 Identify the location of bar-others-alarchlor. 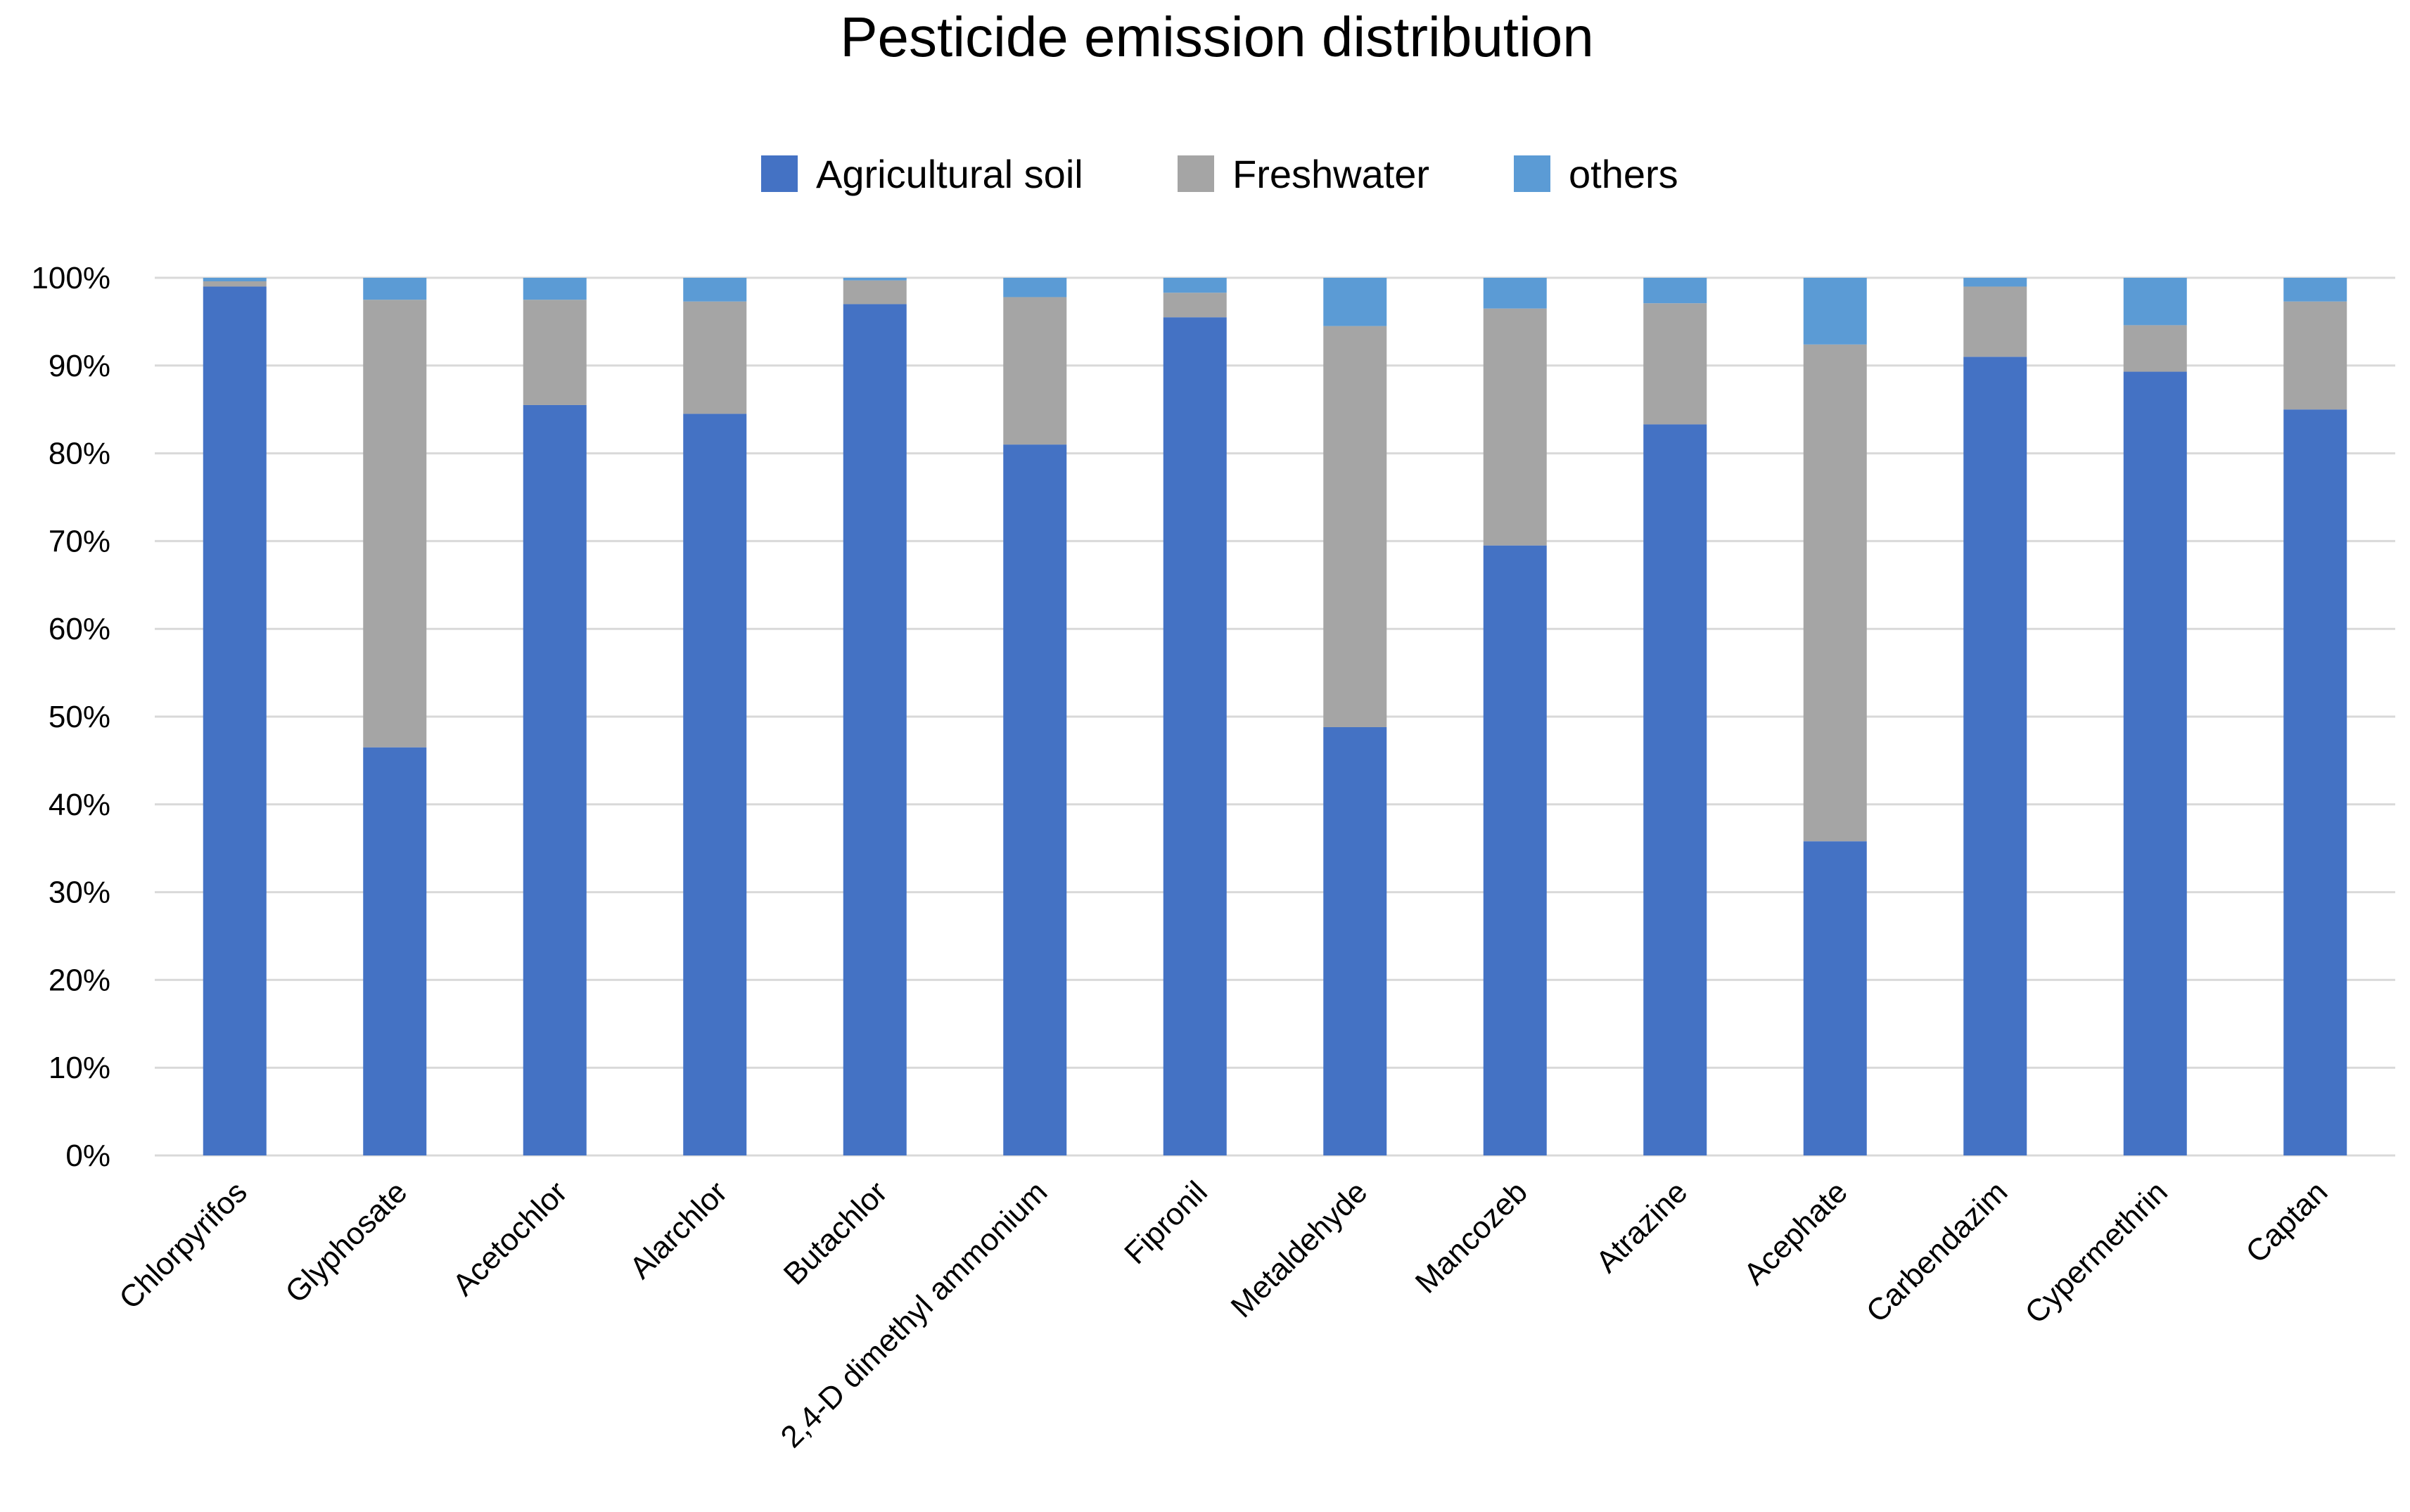
(715, 290).